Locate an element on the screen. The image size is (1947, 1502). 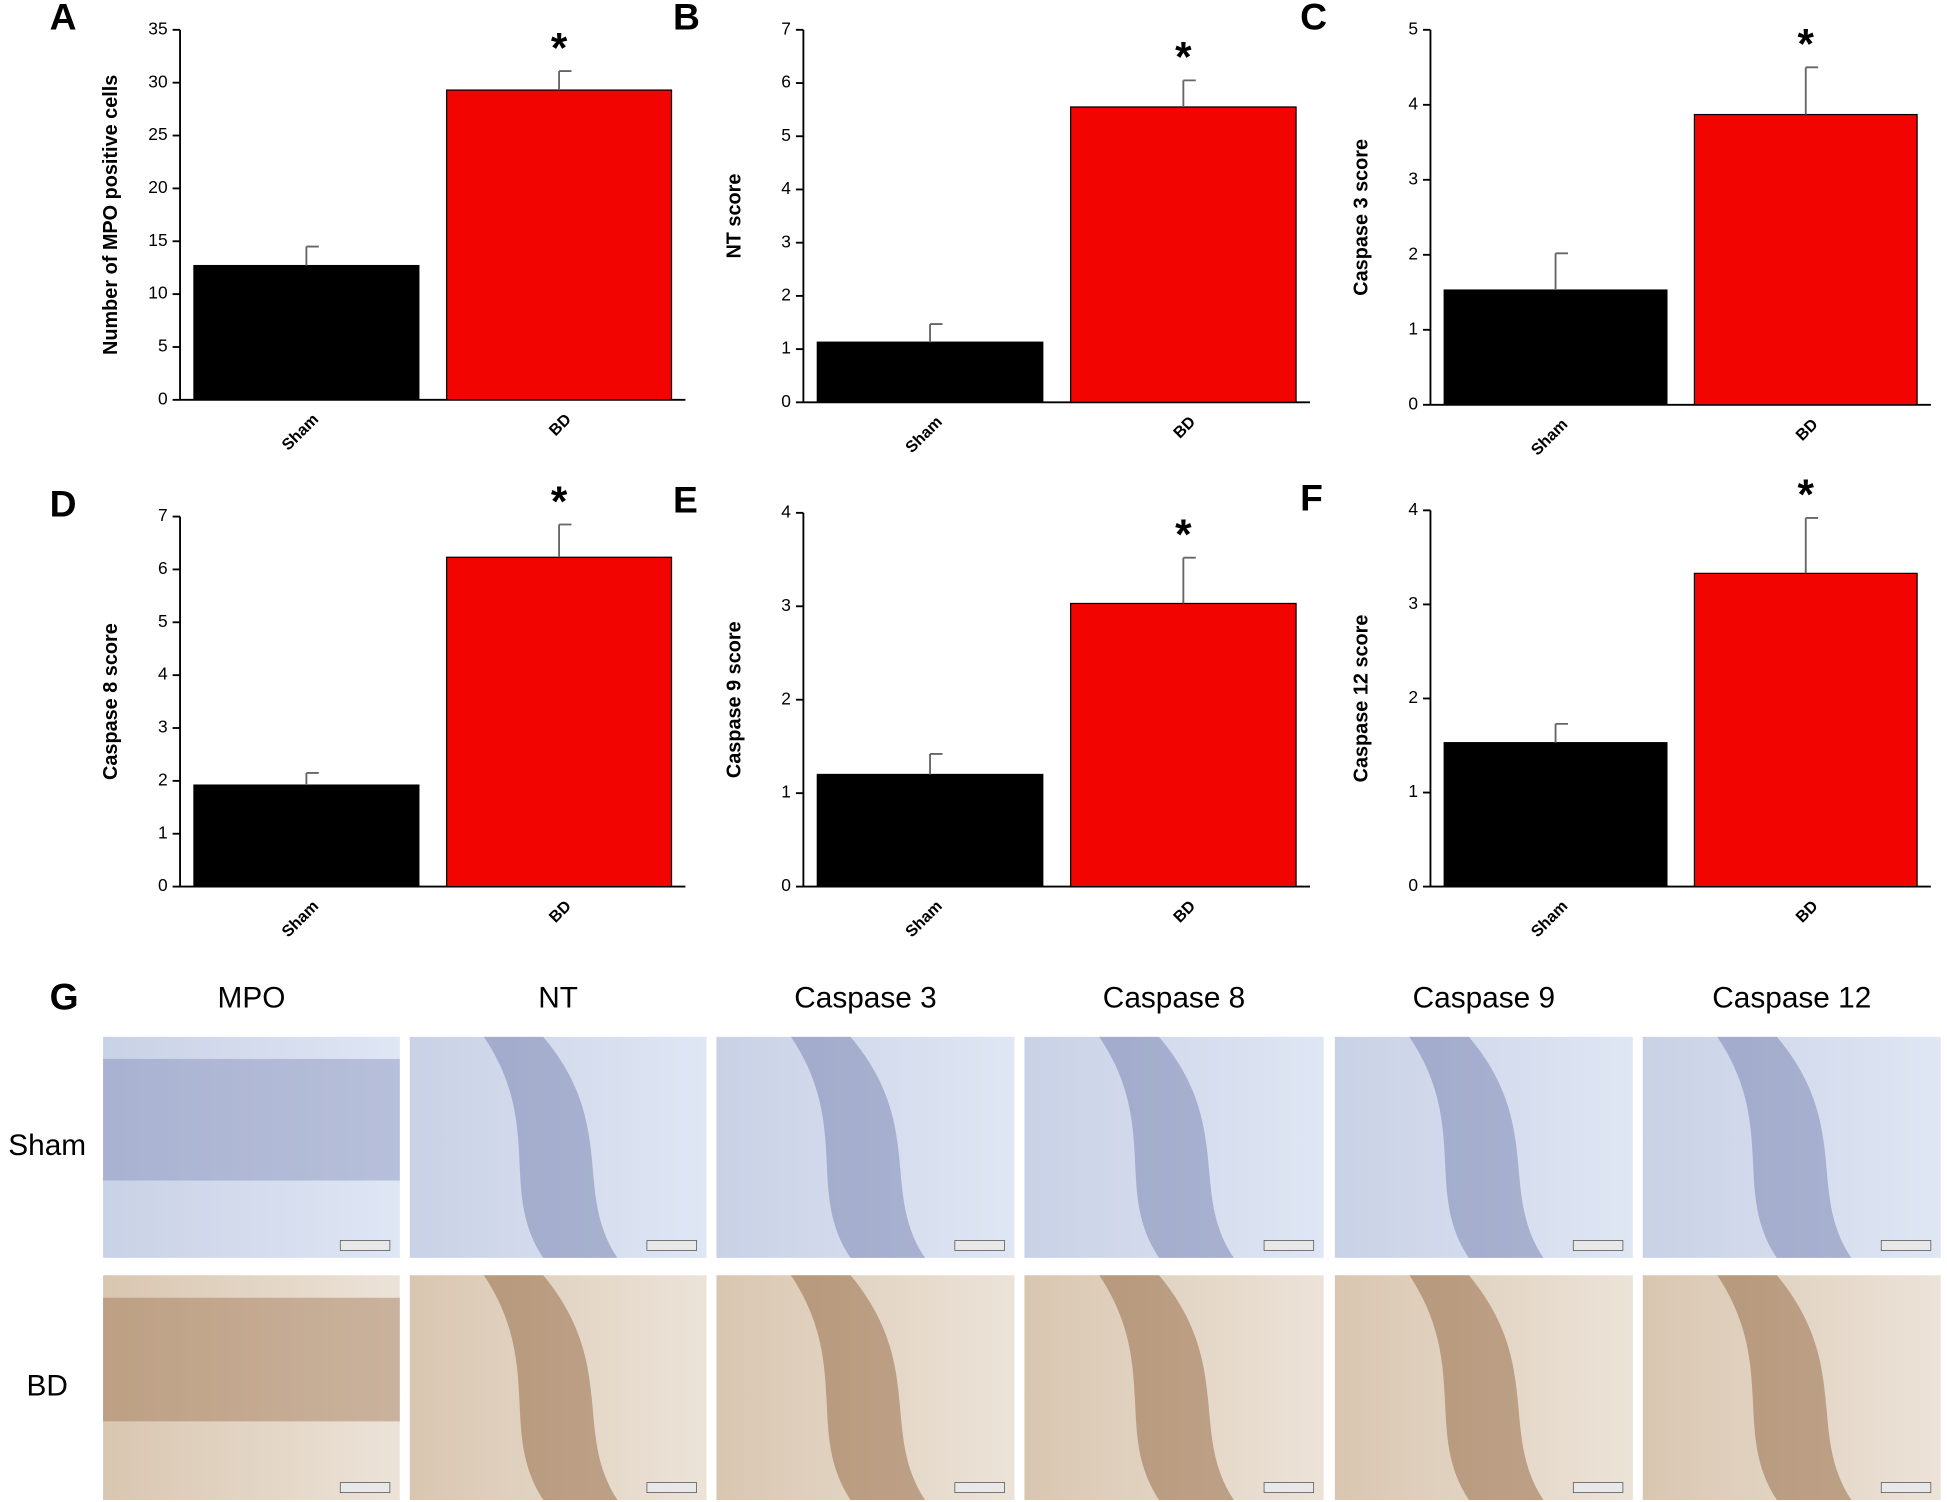
column-header: NT is located at coordinates (558, 997).